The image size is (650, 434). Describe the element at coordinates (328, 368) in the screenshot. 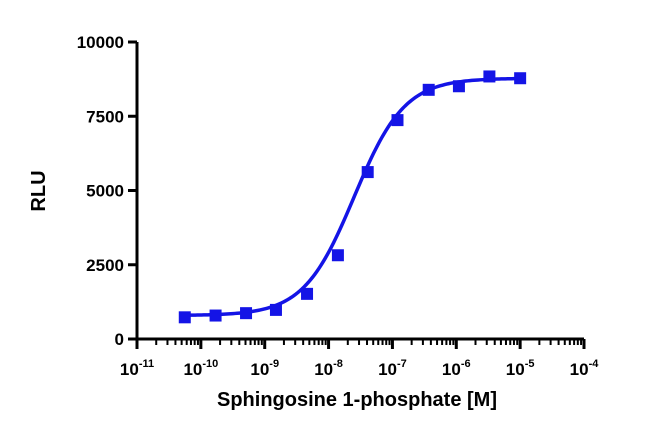

I see `x-tick-label: 10⁻⁸` at that location.